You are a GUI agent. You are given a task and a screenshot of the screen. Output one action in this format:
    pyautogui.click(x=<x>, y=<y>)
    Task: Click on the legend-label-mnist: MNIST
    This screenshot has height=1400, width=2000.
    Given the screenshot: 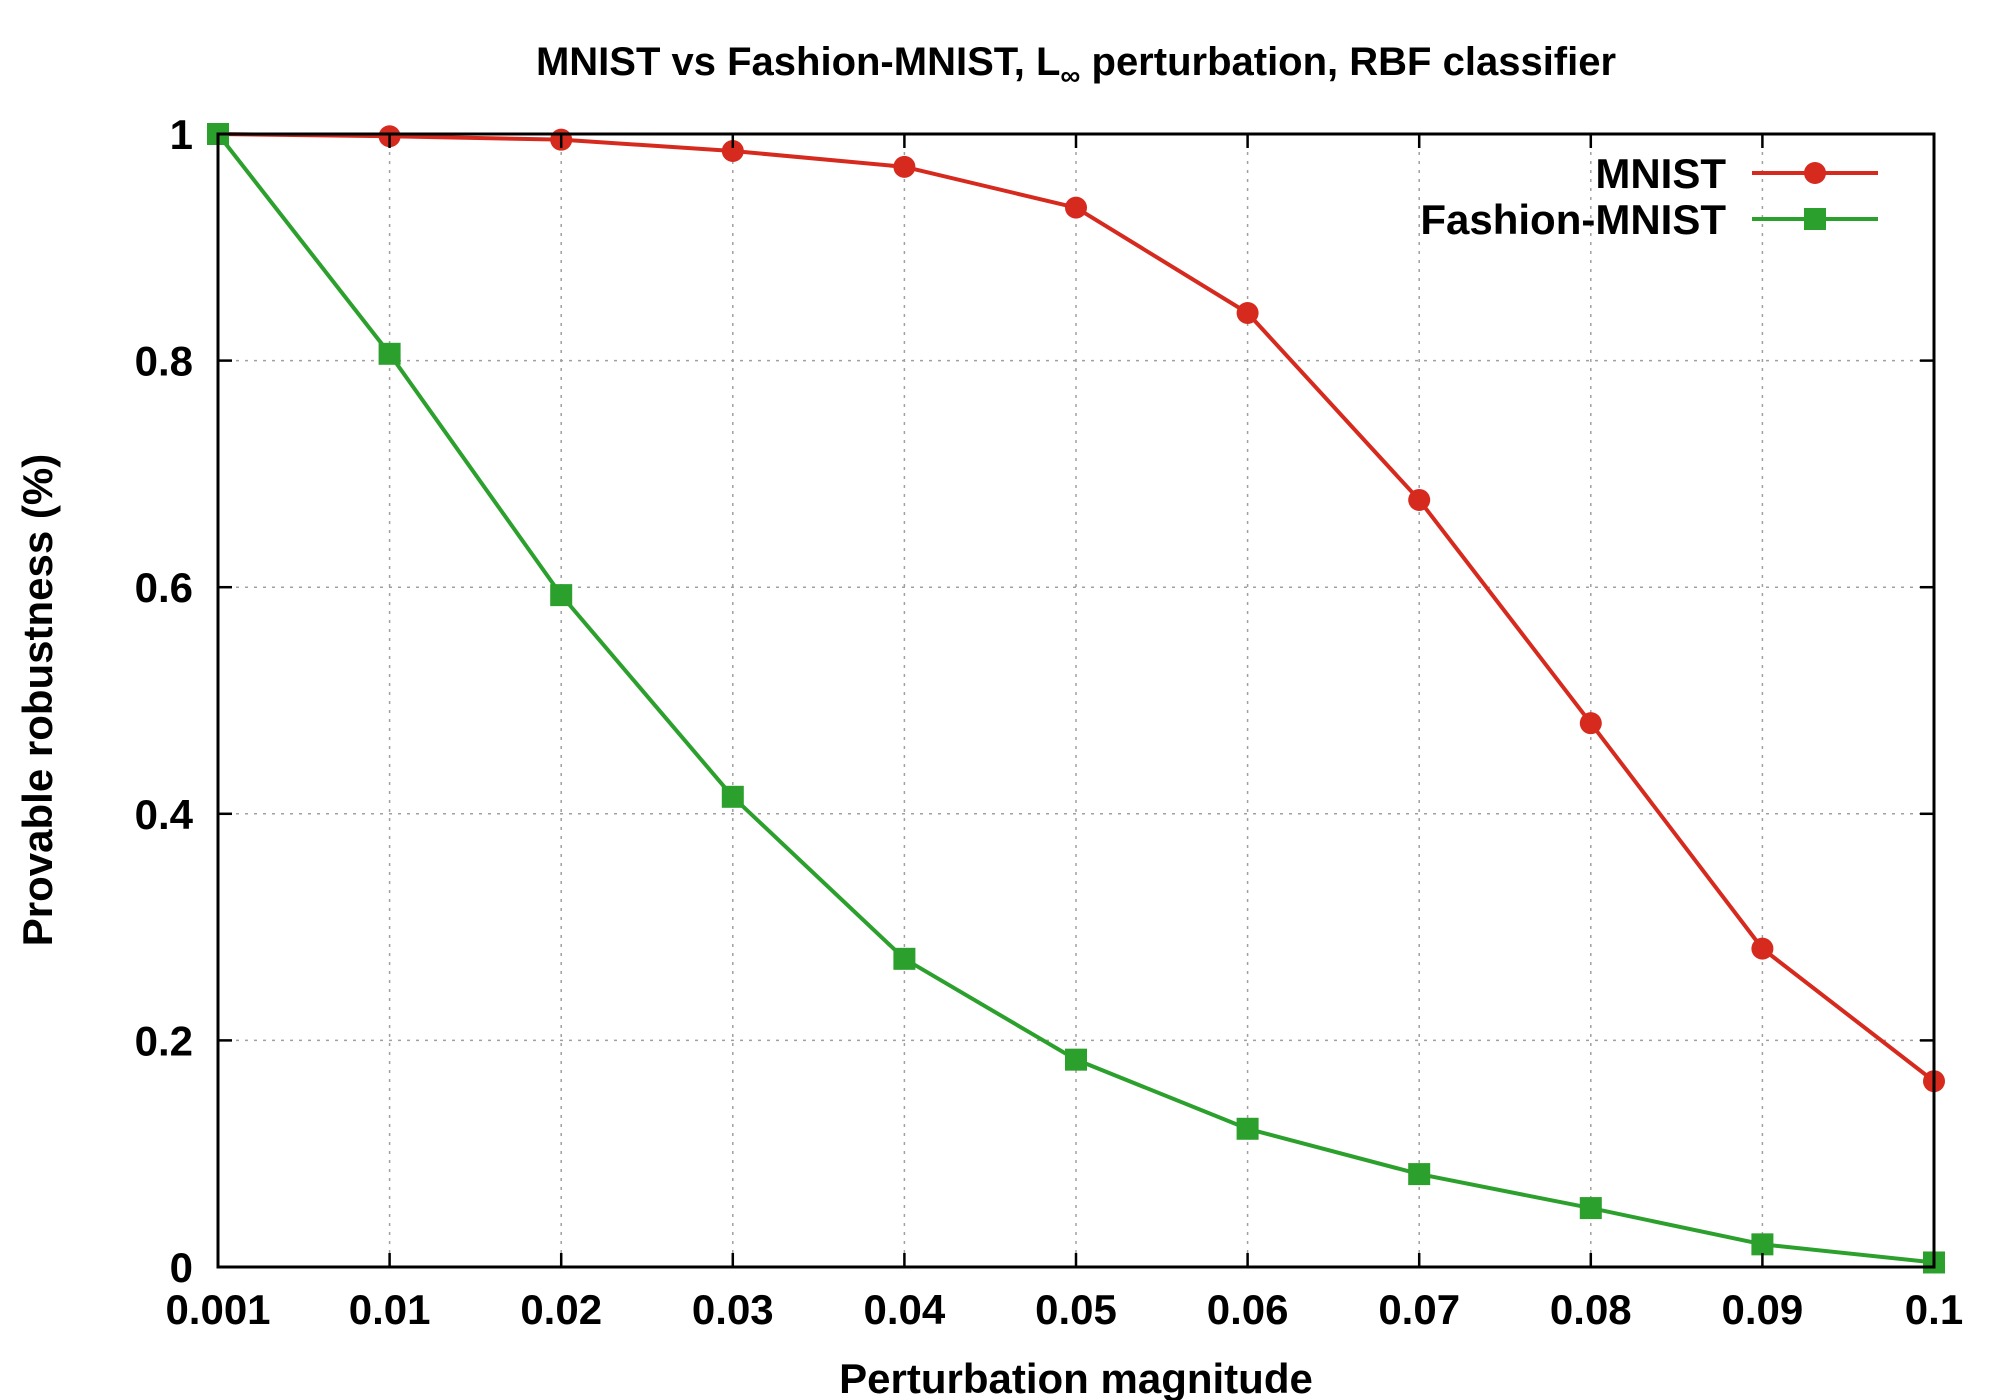 What is the action you would take?
    pyautogui.click(x=1660, y=173)
    